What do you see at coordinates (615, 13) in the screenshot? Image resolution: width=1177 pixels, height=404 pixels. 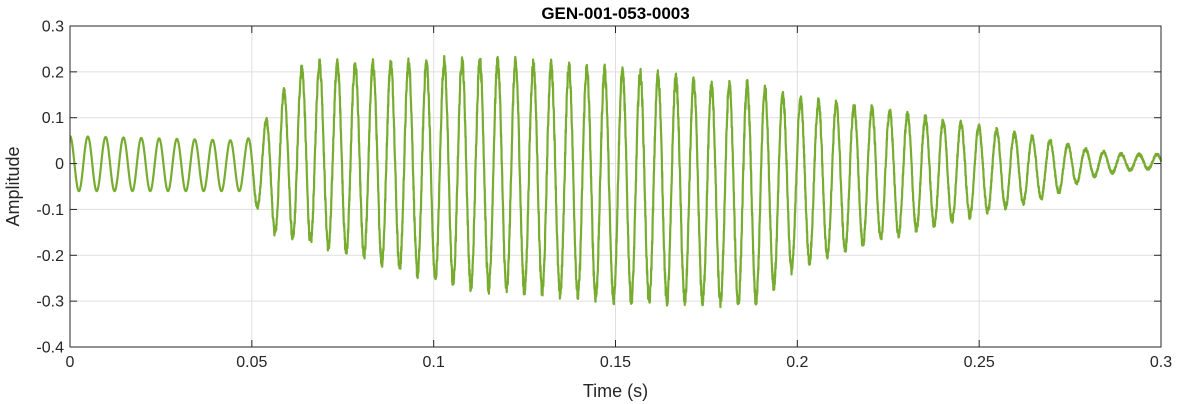 I see `chart-title: GEN-001-053-0003` at bounding box center [615, 13].